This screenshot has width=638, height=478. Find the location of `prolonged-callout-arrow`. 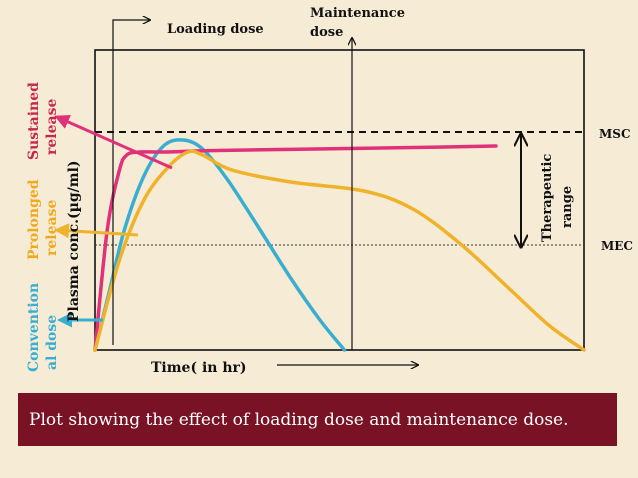

prolonged-callout-arrow is located at coordinates (96, 231).